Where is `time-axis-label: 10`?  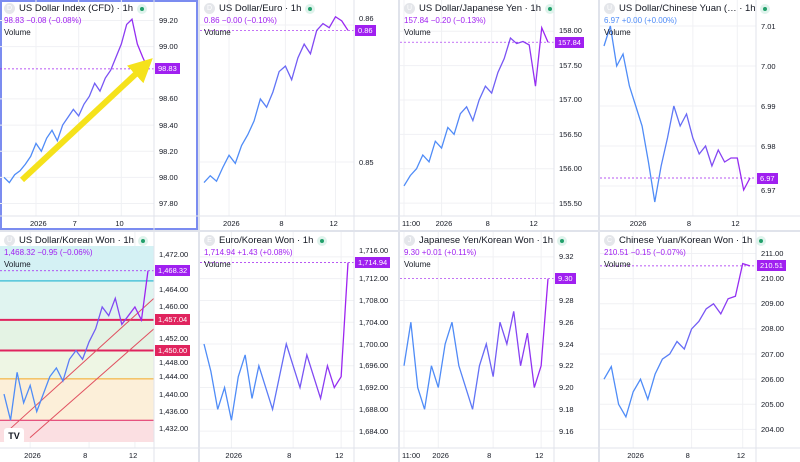
time-axis-label: 10 is located at coordinates (119, 223).